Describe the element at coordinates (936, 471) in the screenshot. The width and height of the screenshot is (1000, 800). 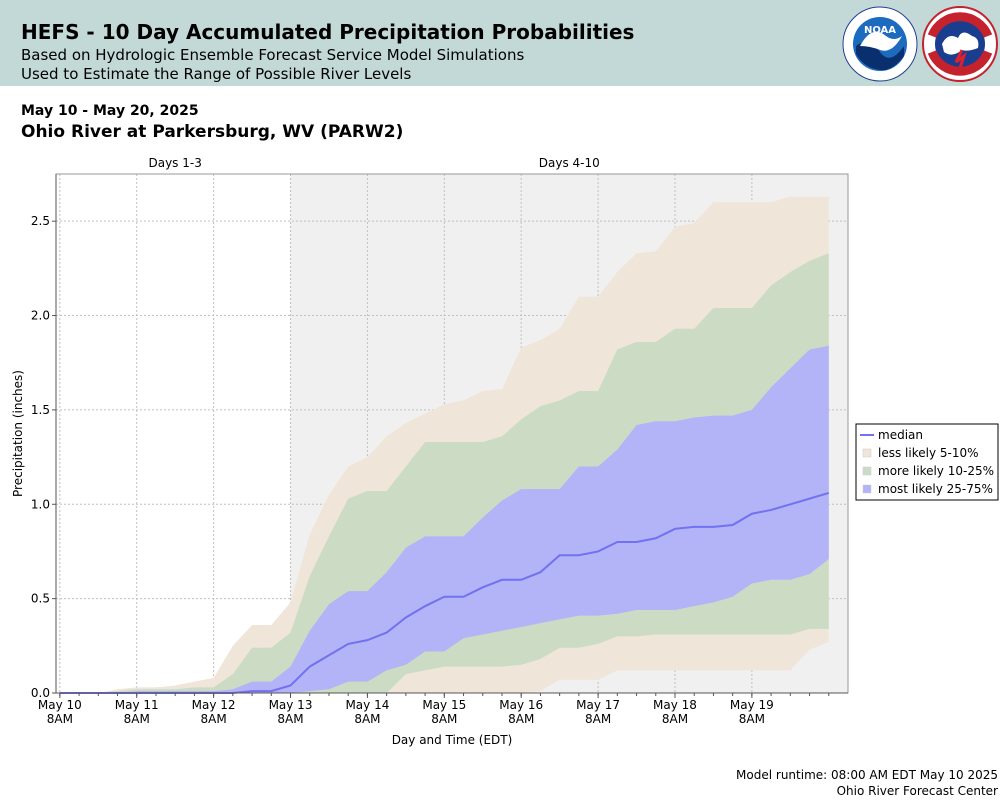
I see `legend-label: more likely 10-25%` at that location.